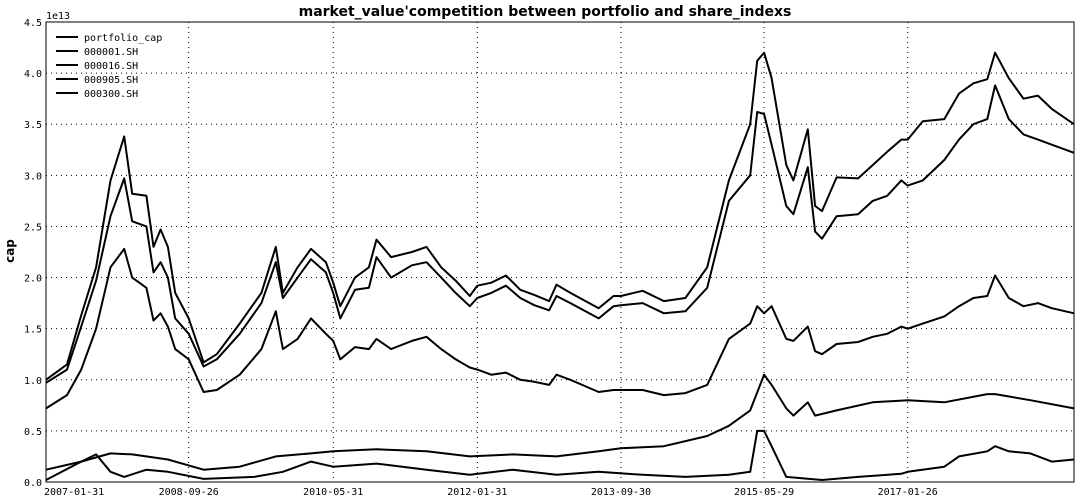 The width and height of the screenshot is (1080, 502). Describe the element at coordinates (333, 492) in the screenshot. I see `x-tick-label: 2010-05-31` at that location.